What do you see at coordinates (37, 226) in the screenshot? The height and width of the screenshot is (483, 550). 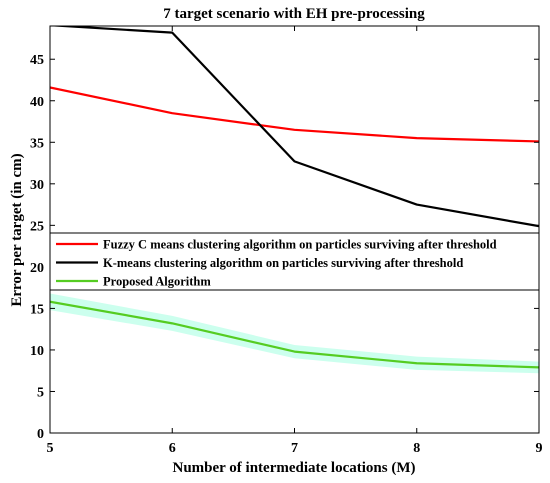 I see `y-tick-label: 25` at bounding box center [37, 226].